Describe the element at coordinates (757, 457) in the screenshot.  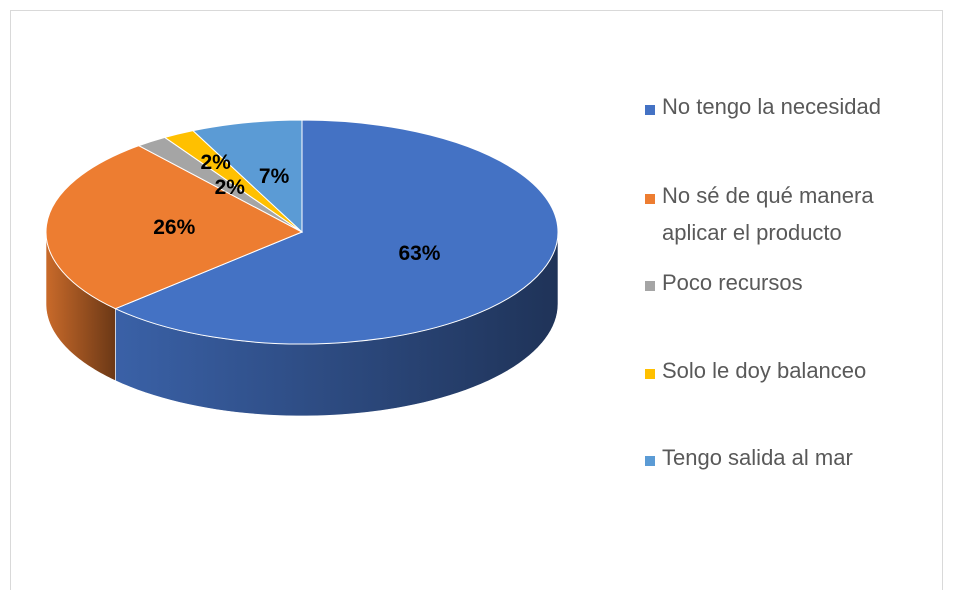
I see `legend-label: Tengo salida al mar` at that location.